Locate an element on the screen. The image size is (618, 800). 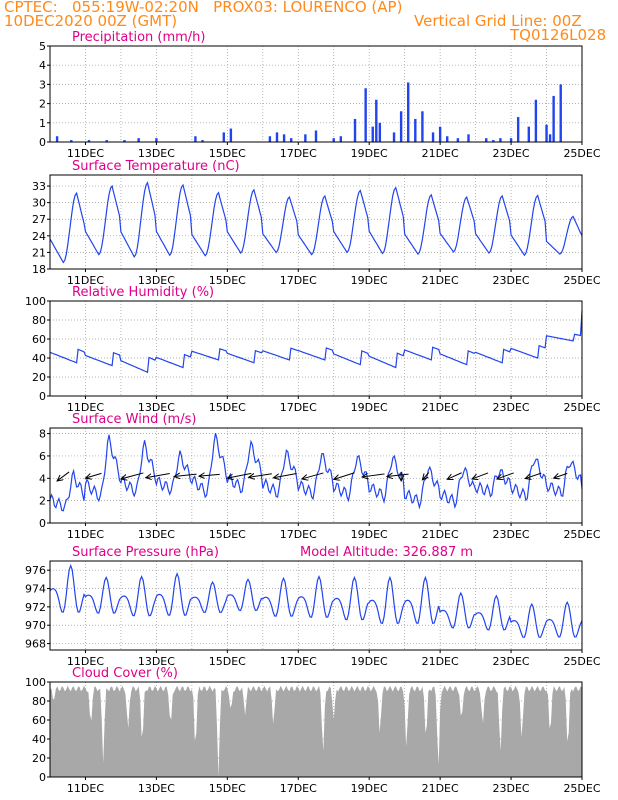
precip-xtick-label: 15DEC is located at coordinates (227, 153).